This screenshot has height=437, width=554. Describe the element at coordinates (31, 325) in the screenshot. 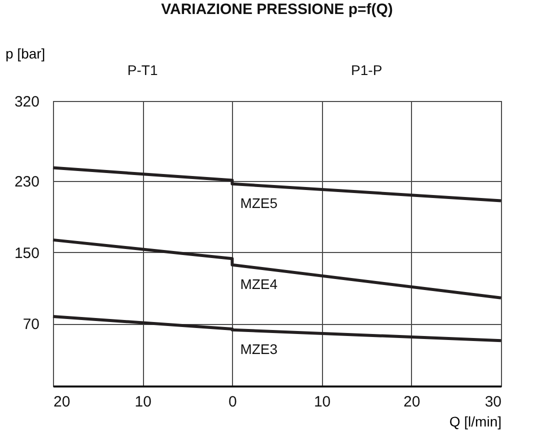

I see `y-tick-label: 70` at that location.